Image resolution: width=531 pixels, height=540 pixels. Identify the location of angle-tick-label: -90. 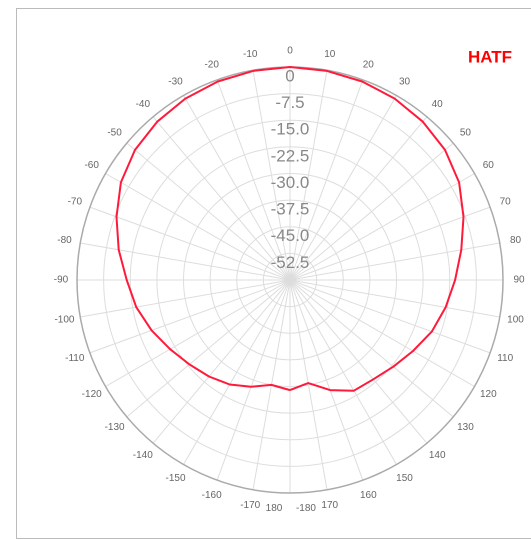
(61, 280).